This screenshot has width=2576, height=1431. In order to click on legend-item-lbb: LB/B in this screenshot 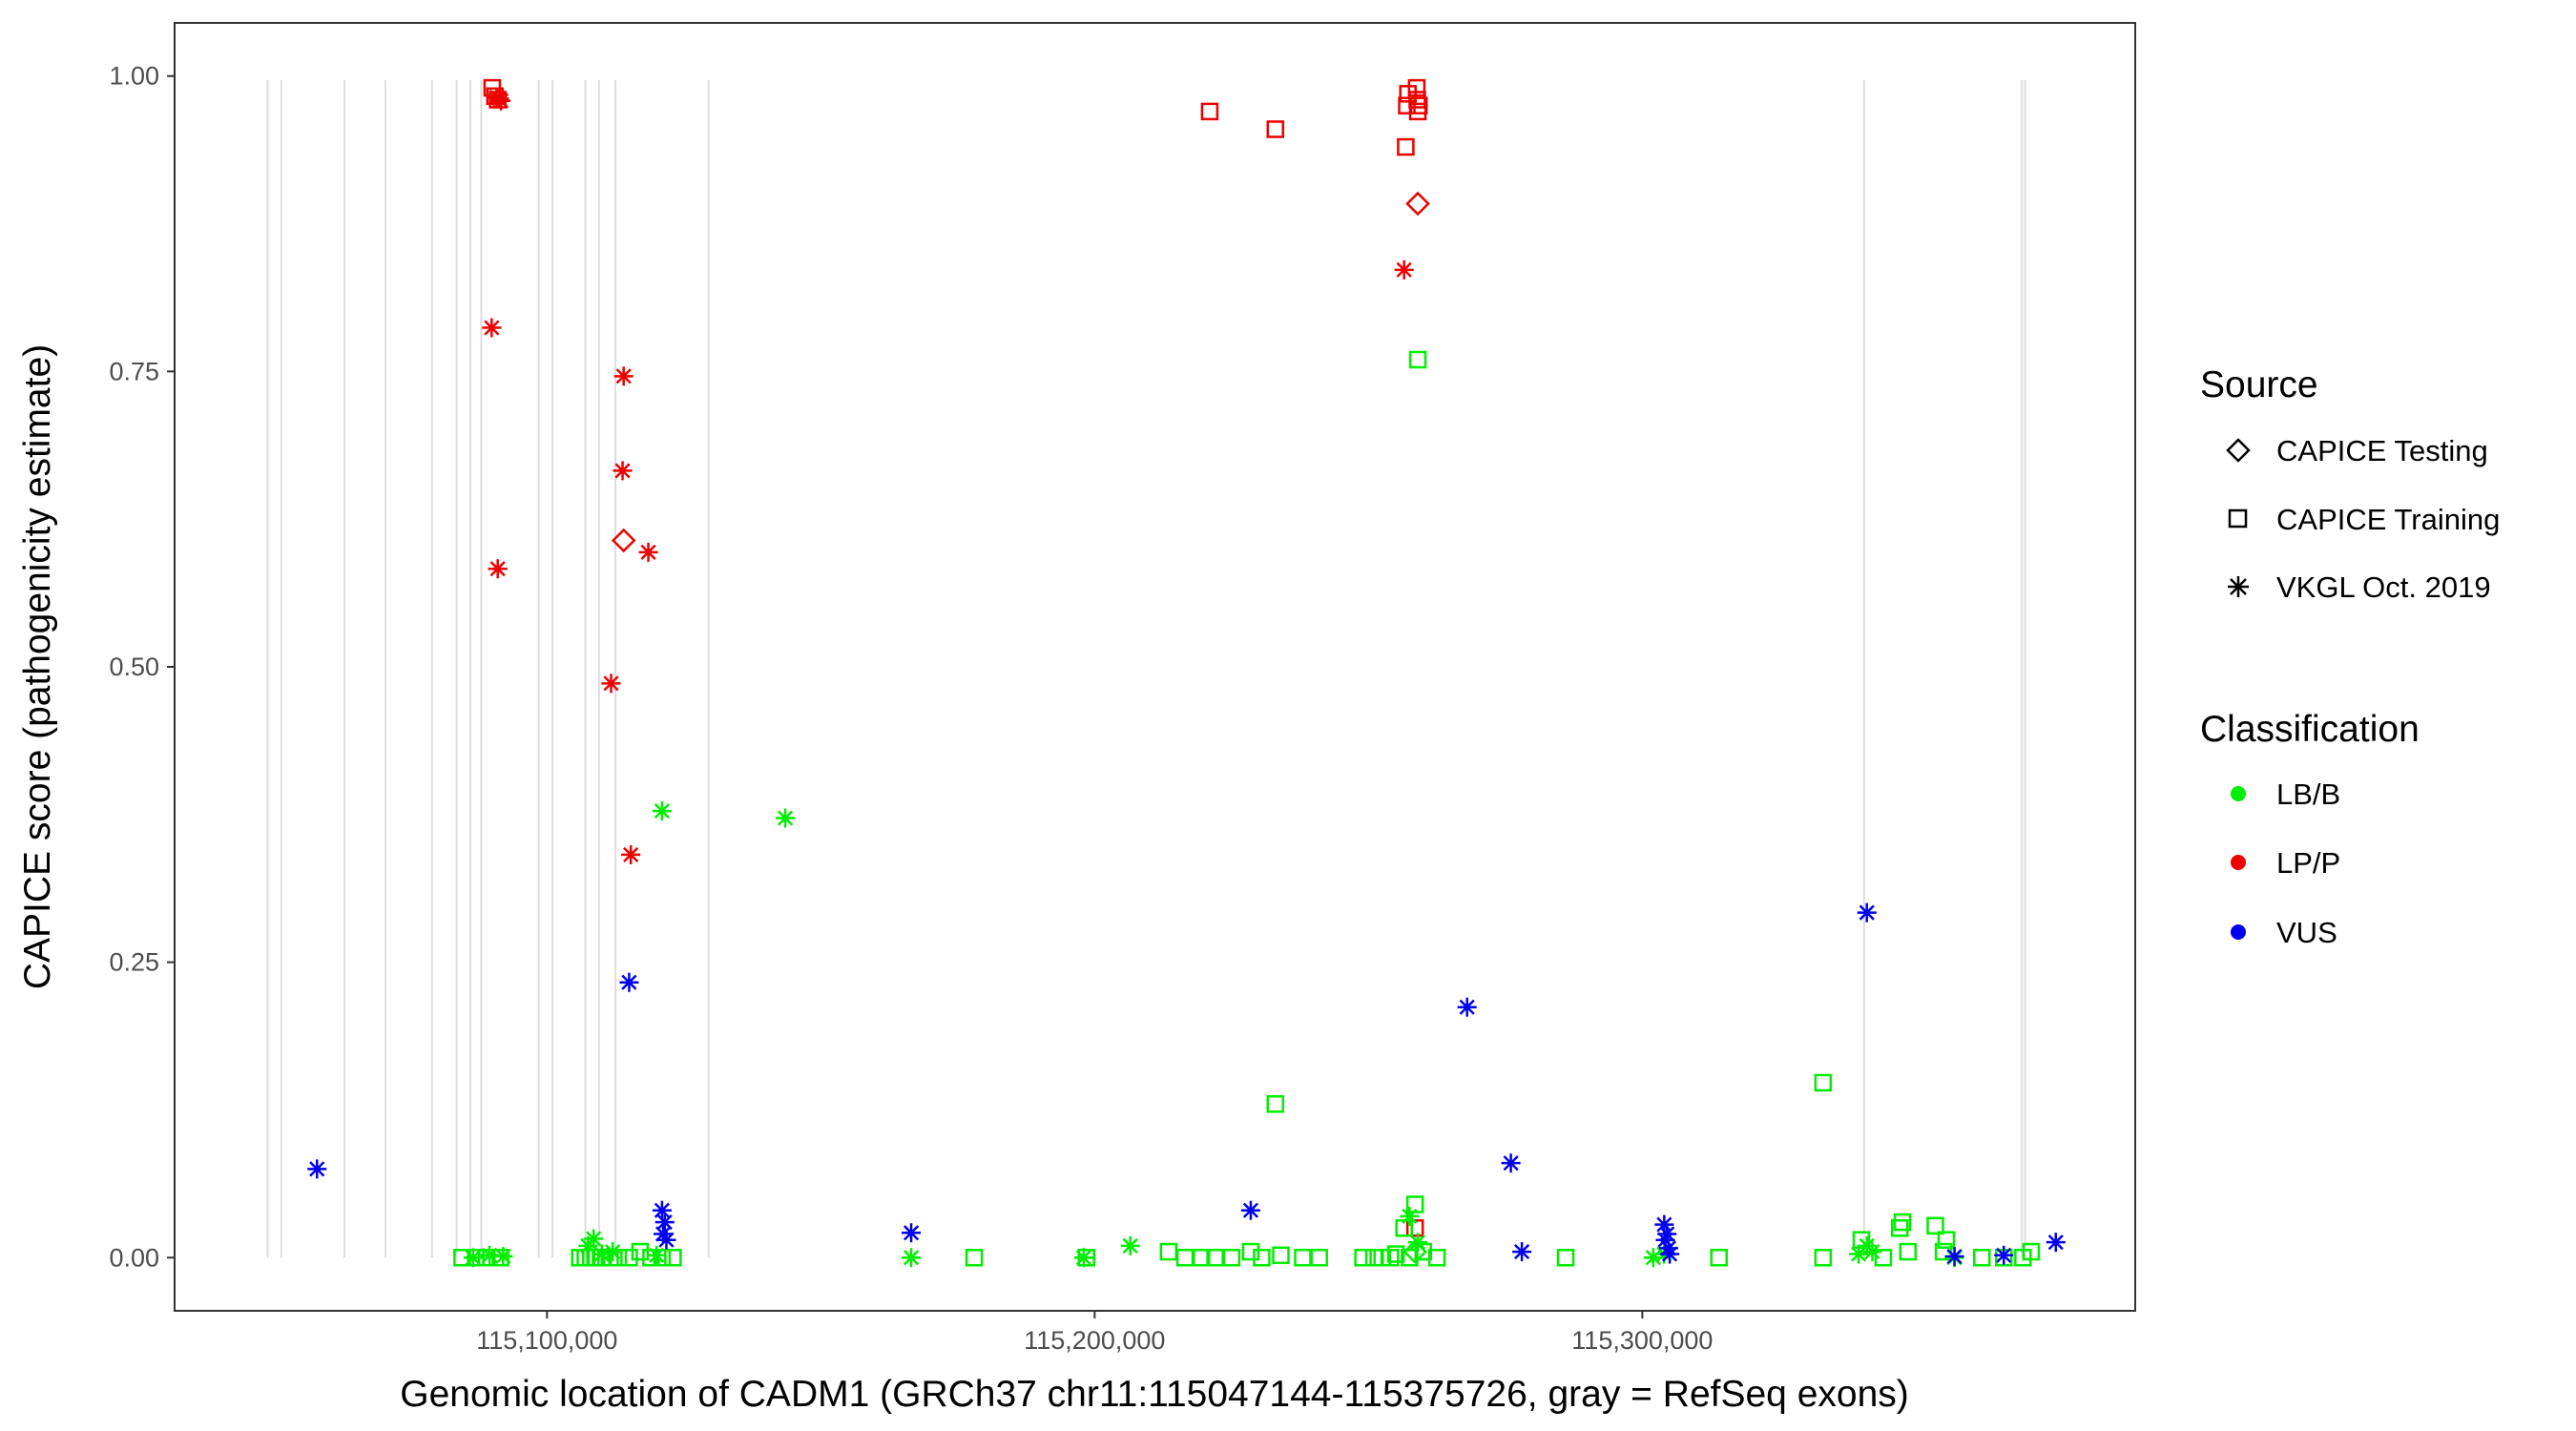, I will do `click(2285, 795)`.